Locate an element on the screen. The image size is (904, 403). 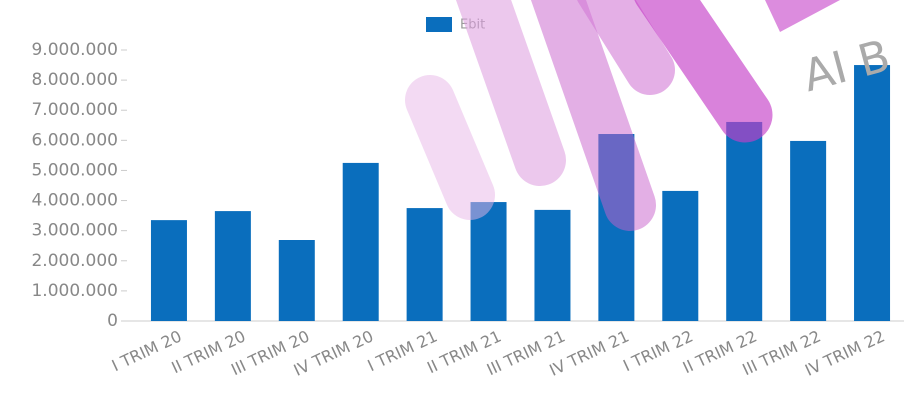
y-tick-label: 9.000.000 is located at coordinates (74, 50).